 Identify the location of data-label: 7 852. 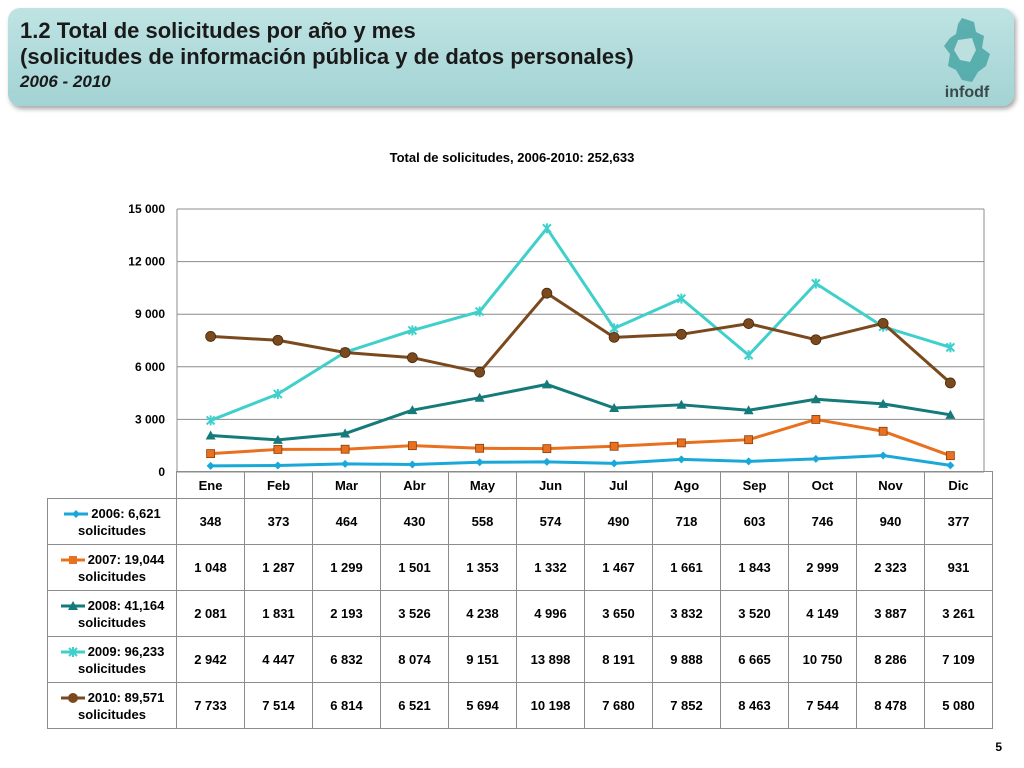
(686, 705).